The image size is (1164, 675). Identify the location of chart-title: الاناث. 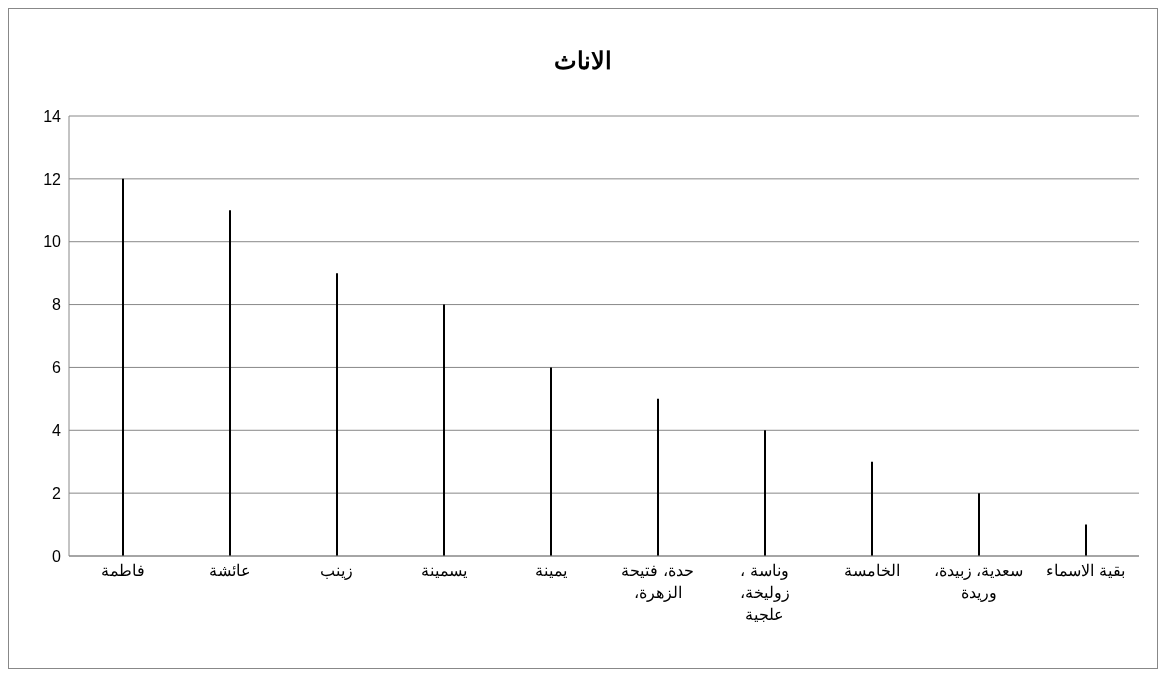
(583, 61).